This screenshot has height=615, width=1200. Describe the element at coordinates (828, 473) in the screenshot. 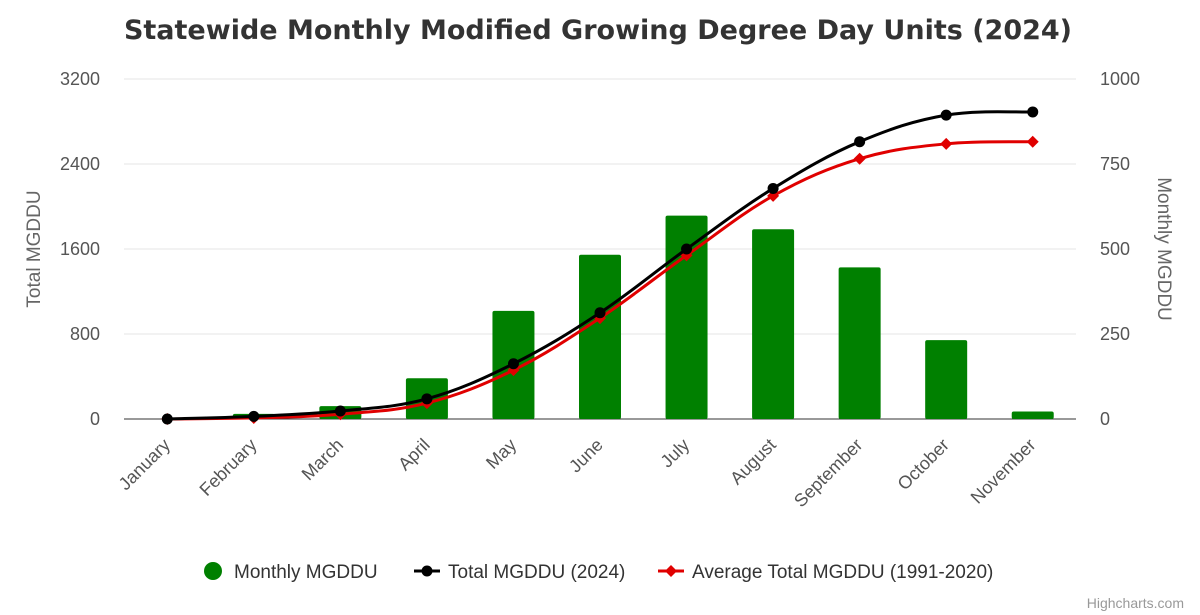

I see `x-tick-label: September` at that location.